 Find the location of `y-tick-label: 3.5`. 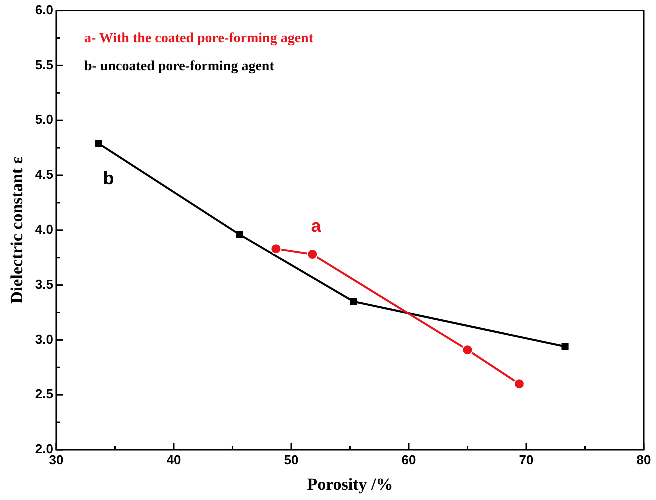

y-tick-label: 3.5 is located at coordinates (44, 284).